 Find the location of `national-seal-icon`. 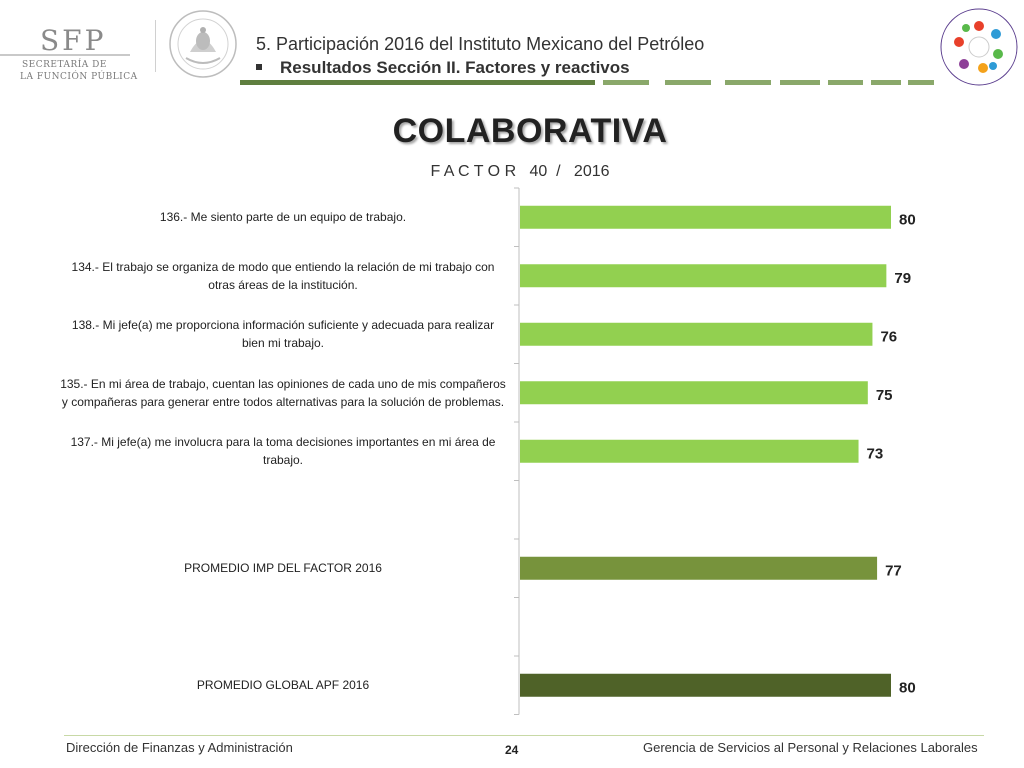

national-seal-icon is located at coordinates (203, 44).